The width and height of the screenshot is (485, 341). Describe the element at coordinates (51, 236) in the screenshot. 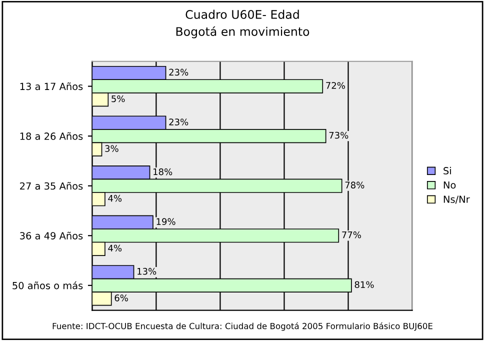

I see `y-tick-label: 36 a 49 Años` at that location.